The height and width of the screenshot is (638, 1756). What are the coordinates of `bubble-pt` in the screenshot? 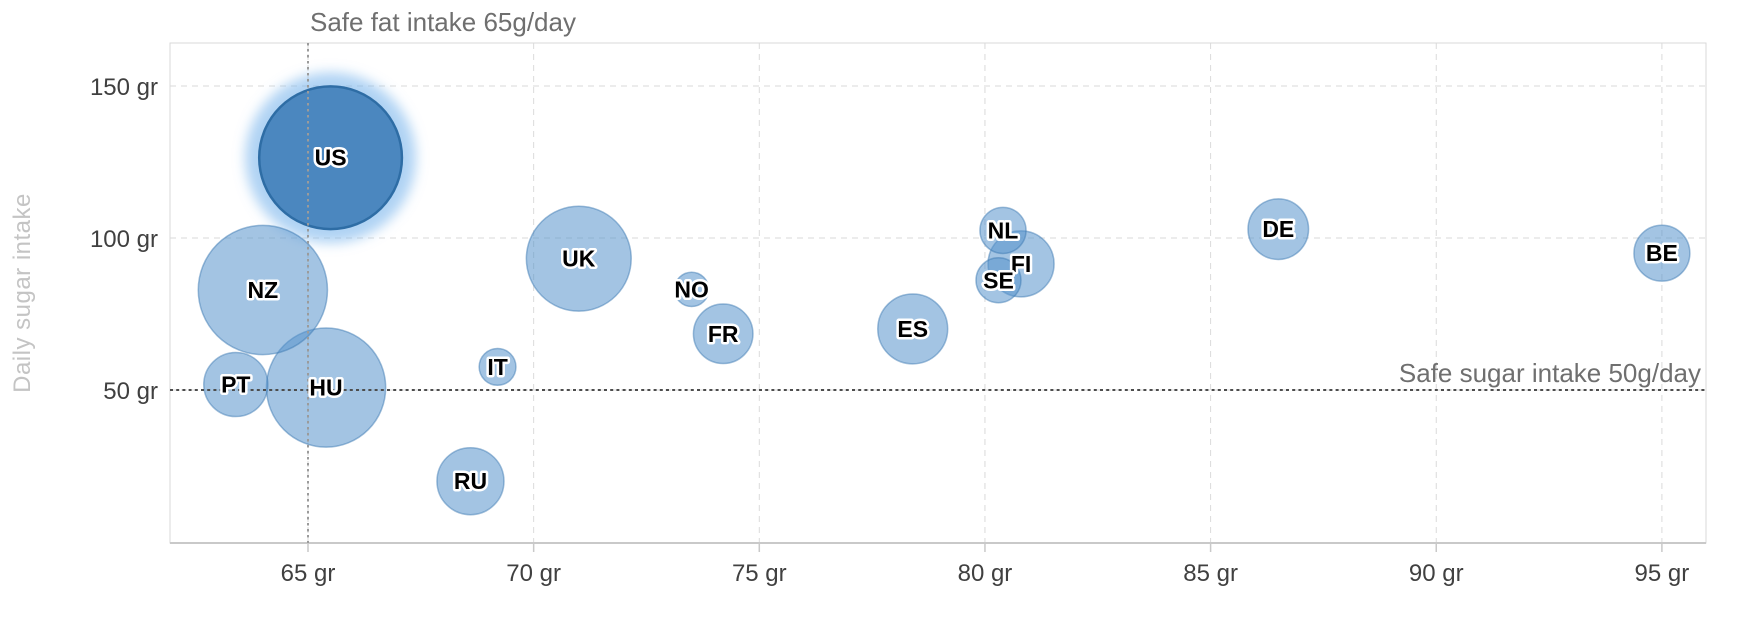 It's located at (236, 384).